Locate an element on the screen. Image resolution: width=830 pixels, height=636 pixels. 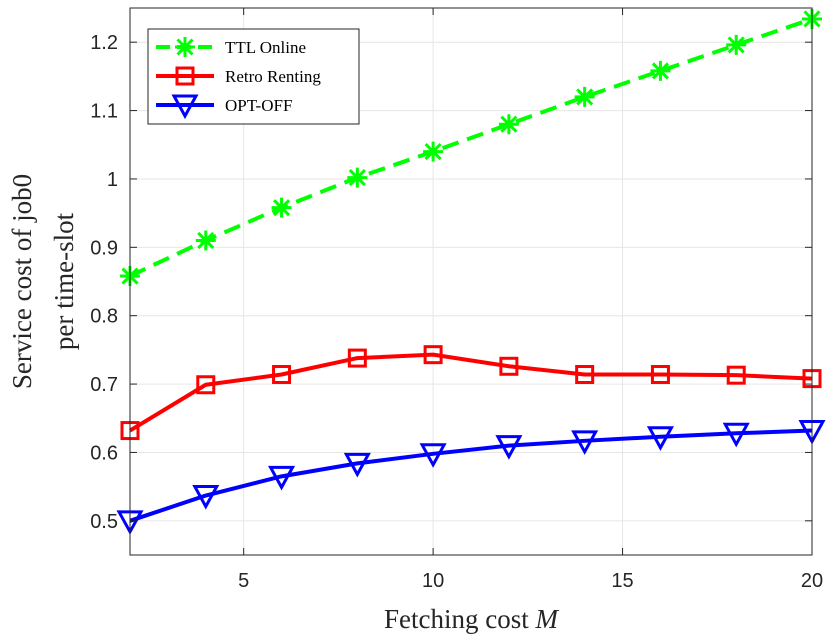
series-line-opt-off is located at coordinates (471, 475).